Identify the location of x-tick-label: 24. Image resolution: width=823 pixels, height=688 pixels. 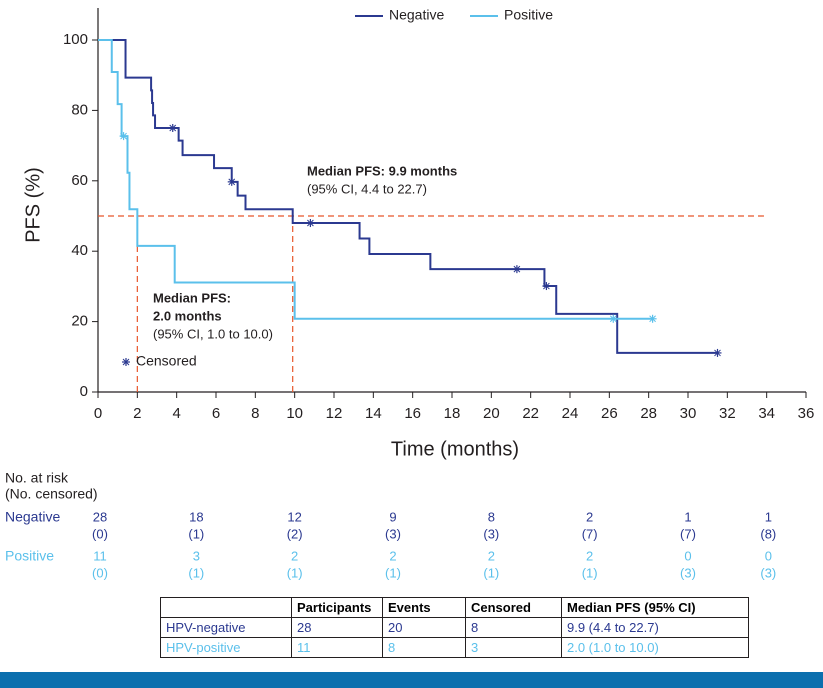
(570, 413).